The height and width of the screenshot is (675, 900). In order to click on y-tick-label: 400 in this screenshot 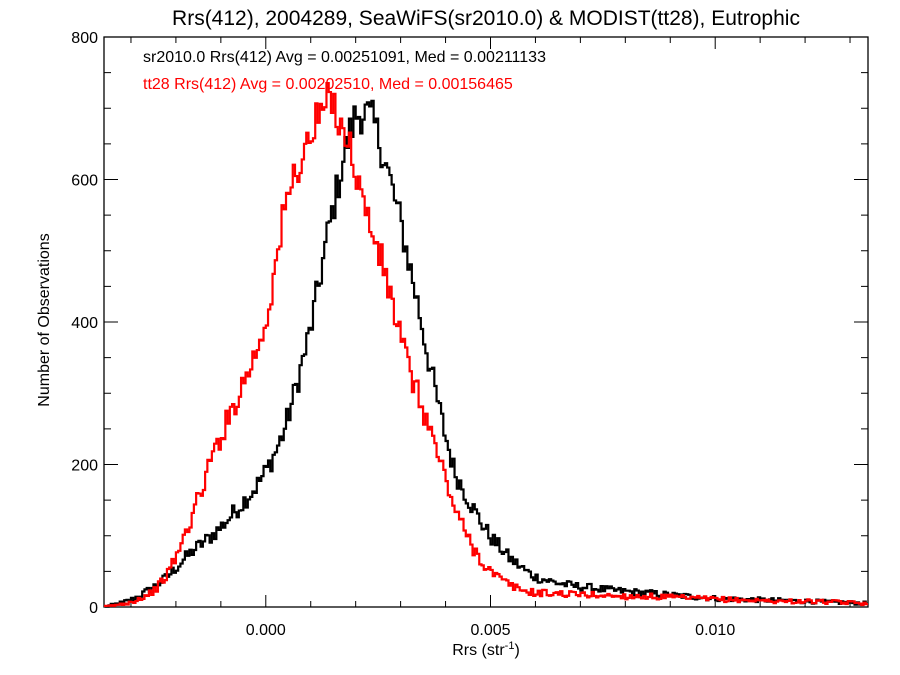, I will do `click(84, 323)`.